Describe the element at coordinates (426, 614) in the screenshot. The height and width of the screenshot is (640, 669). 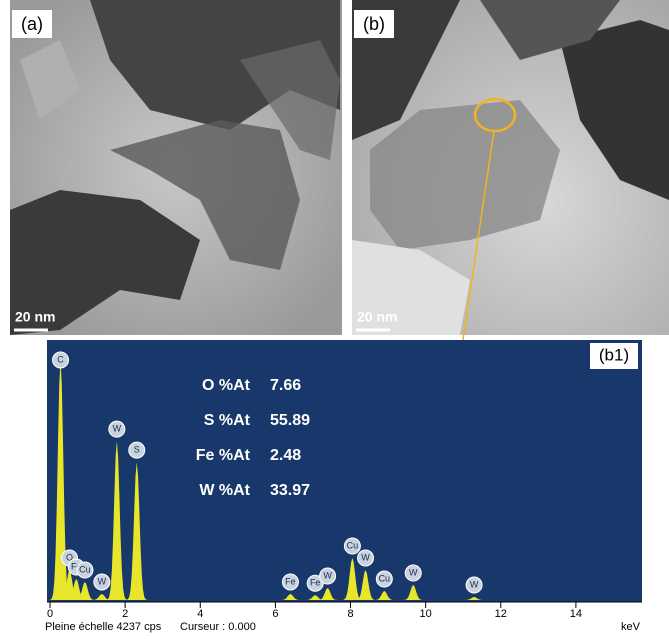
I see `x-tick-label: 10` at that location.